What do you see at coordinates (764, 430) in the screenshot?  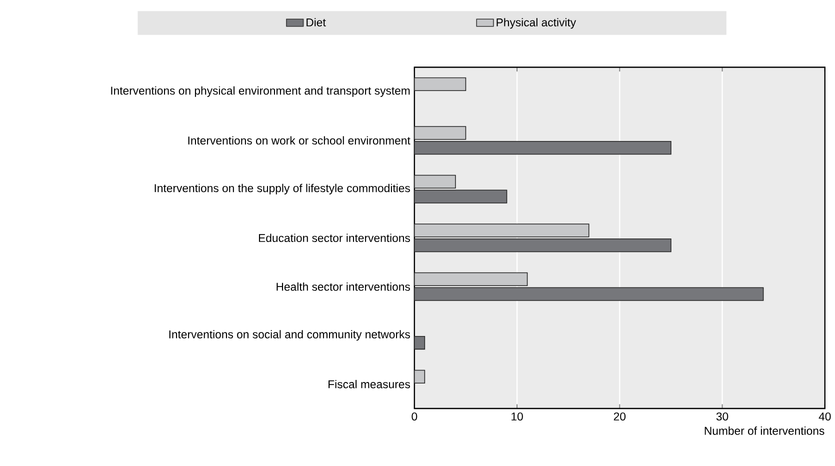 I see `x-axis-title: Number of interventions` at bounding box center [764, 430].